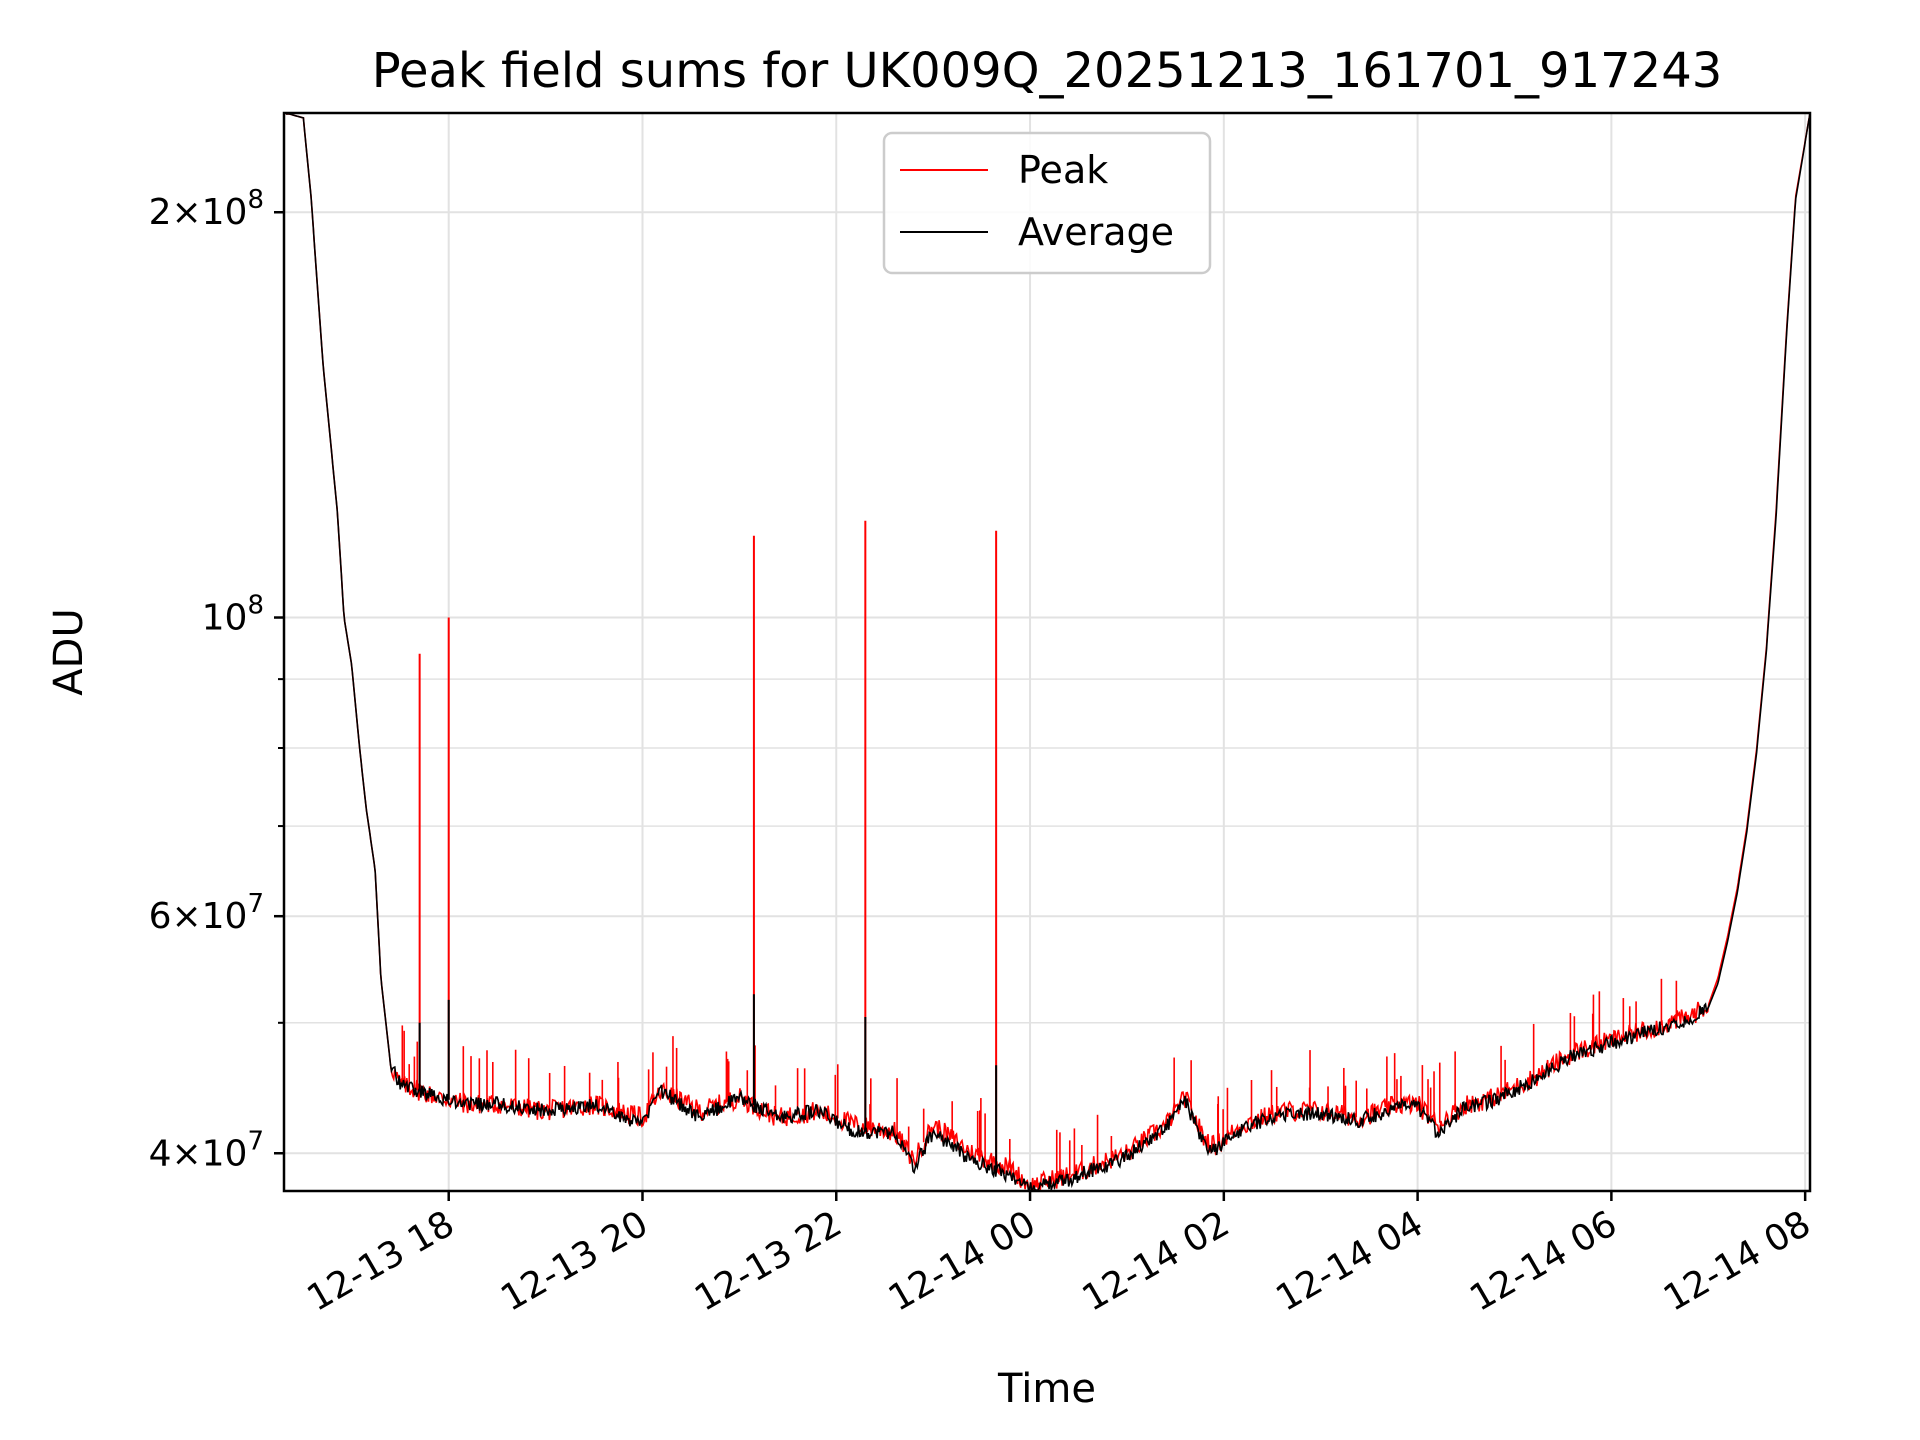  Describe the element at coordinates (69, 651) in the screenshot. I see `y-axis-label: ADU` at that location.